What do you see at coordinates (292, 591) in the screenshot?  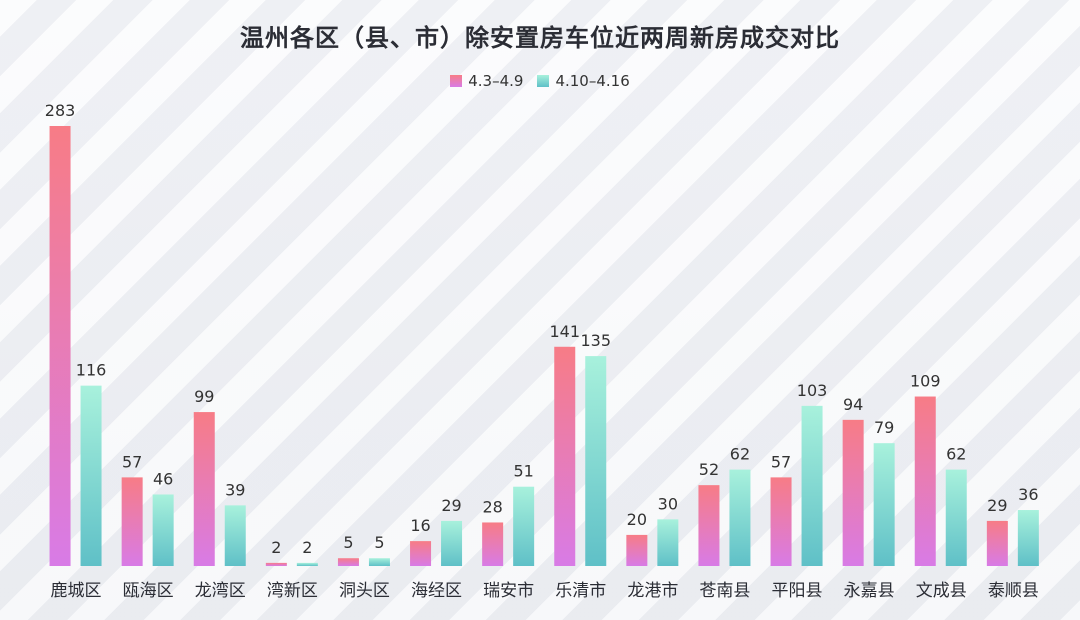 I see `x-tick-label-4: 湾新区` at bounding box center [292, 591].